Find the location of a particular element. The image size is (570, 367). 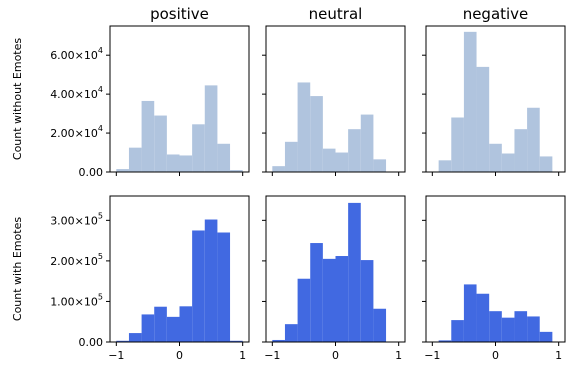

panel-title: neutral is located at coordinates (336, 14).